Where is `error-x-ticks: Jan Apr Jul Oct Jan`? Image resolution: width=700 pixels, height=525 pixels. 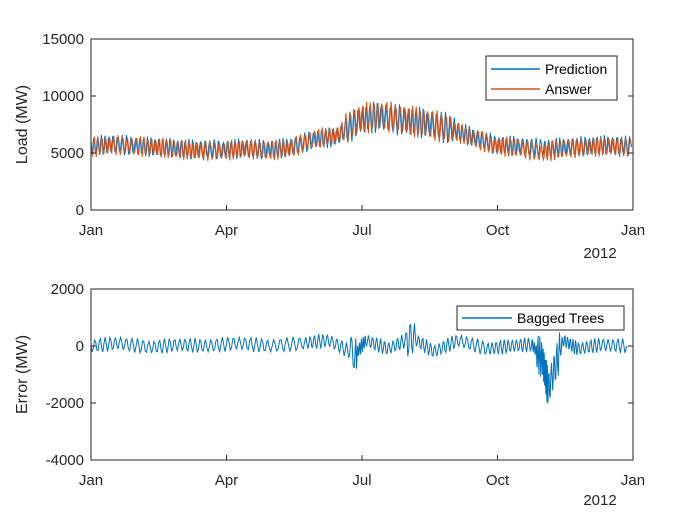 error-x-ticks: Jan Apr Jul Oct Jan is located at coordinates (362, 472).